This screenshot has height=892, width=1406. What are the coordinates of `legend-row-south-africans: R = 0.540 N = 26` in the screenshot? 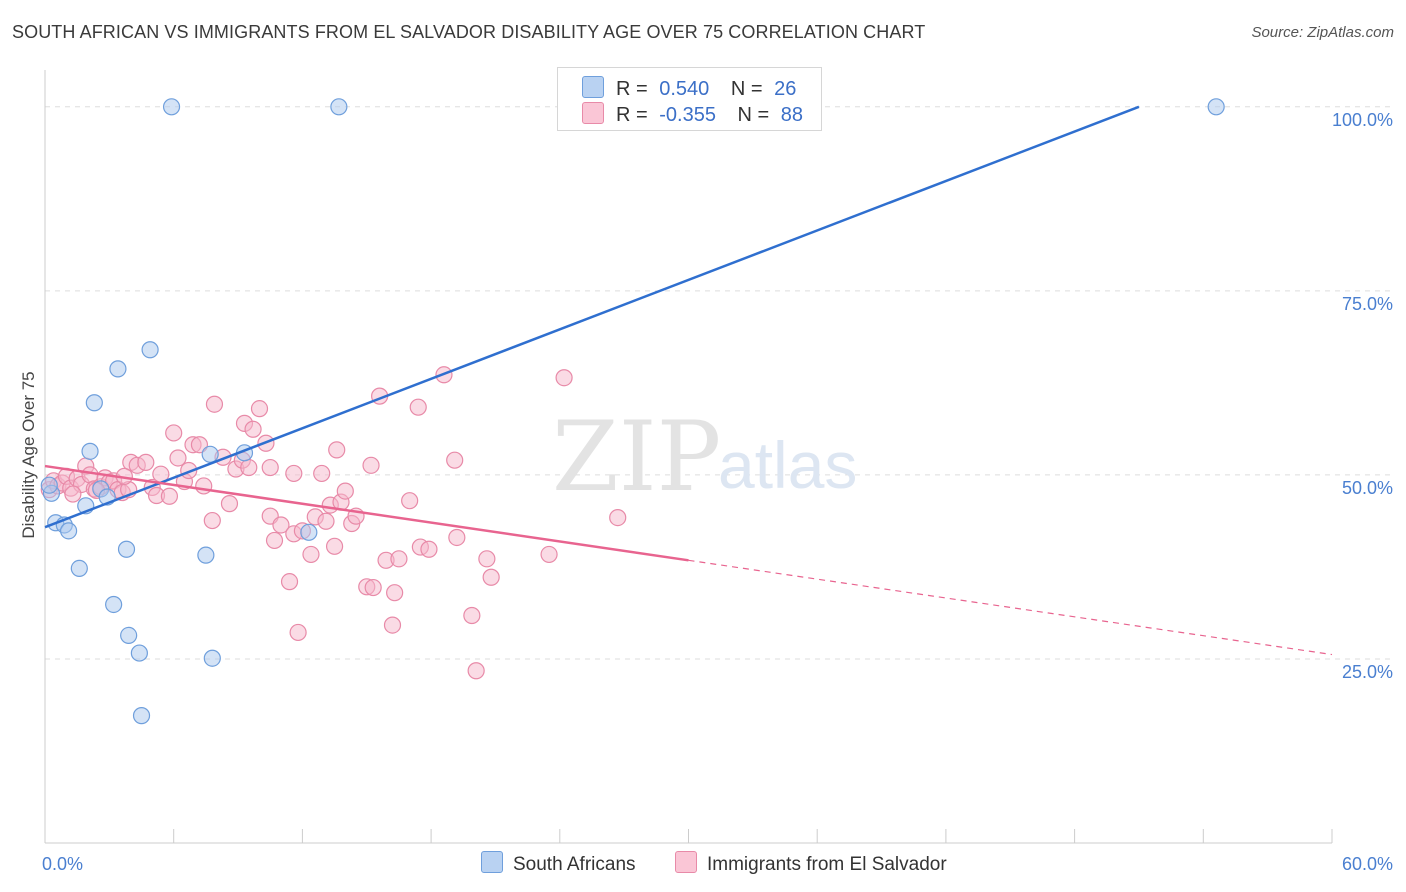 It's located at (689, 89).